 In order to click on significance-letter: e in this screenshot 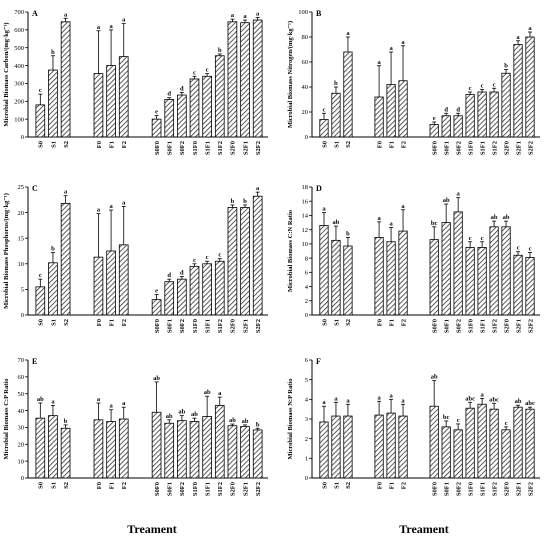, I will do `click(434, 118)`.